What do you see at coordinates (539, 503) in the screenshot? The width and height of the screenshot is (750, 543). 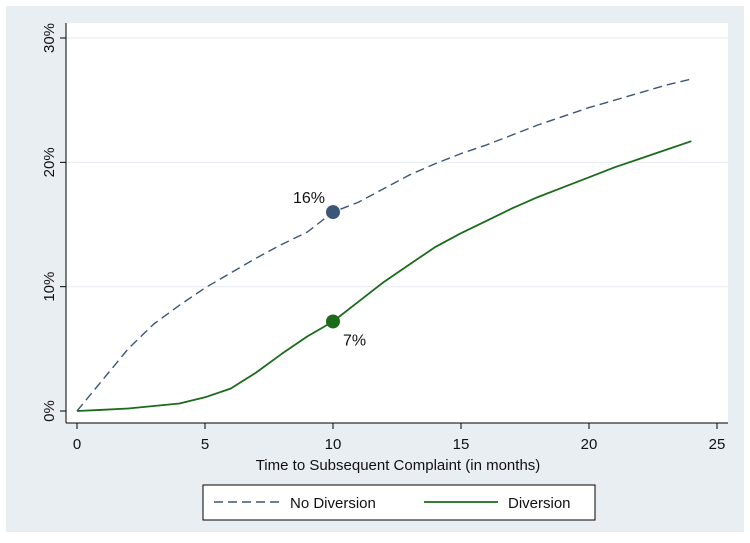 I see `legend-label-diversion: Diversion` at bounding box center [539, 503].